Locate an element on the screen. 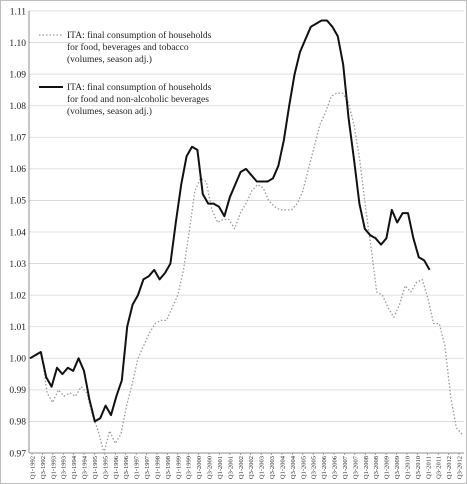 Image resolution: width=467 pixels, height=484 pixels. x-tick-label: Q3-1994 is located at coordinates (85, 467).